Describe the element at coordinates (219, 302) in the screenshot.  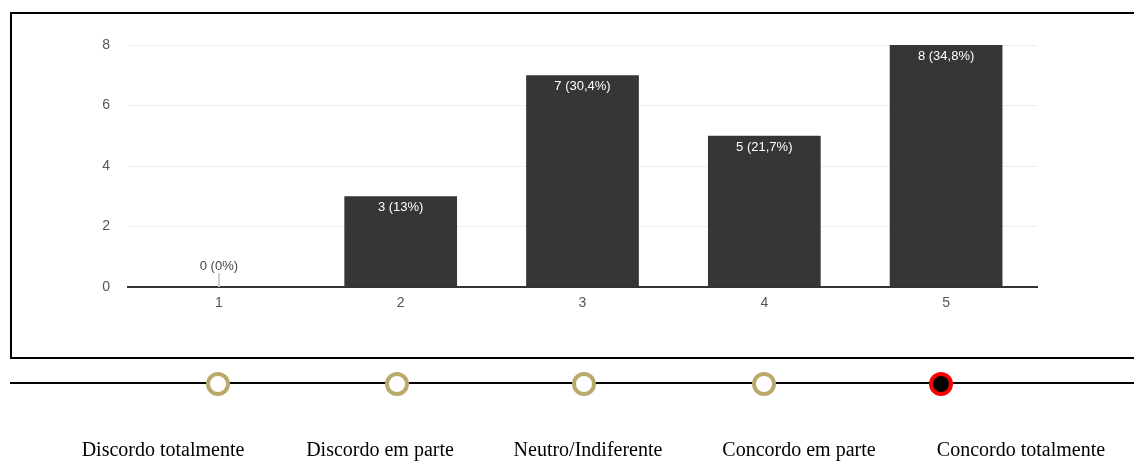
I see `x-tick-label: 1` at that location.